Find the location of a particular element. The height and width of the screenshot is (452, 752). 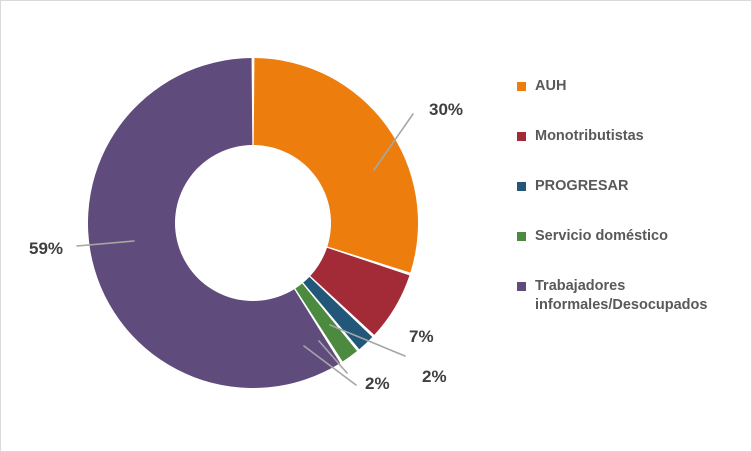

leader-line-monotributistas is located at coordinates (367, 340).